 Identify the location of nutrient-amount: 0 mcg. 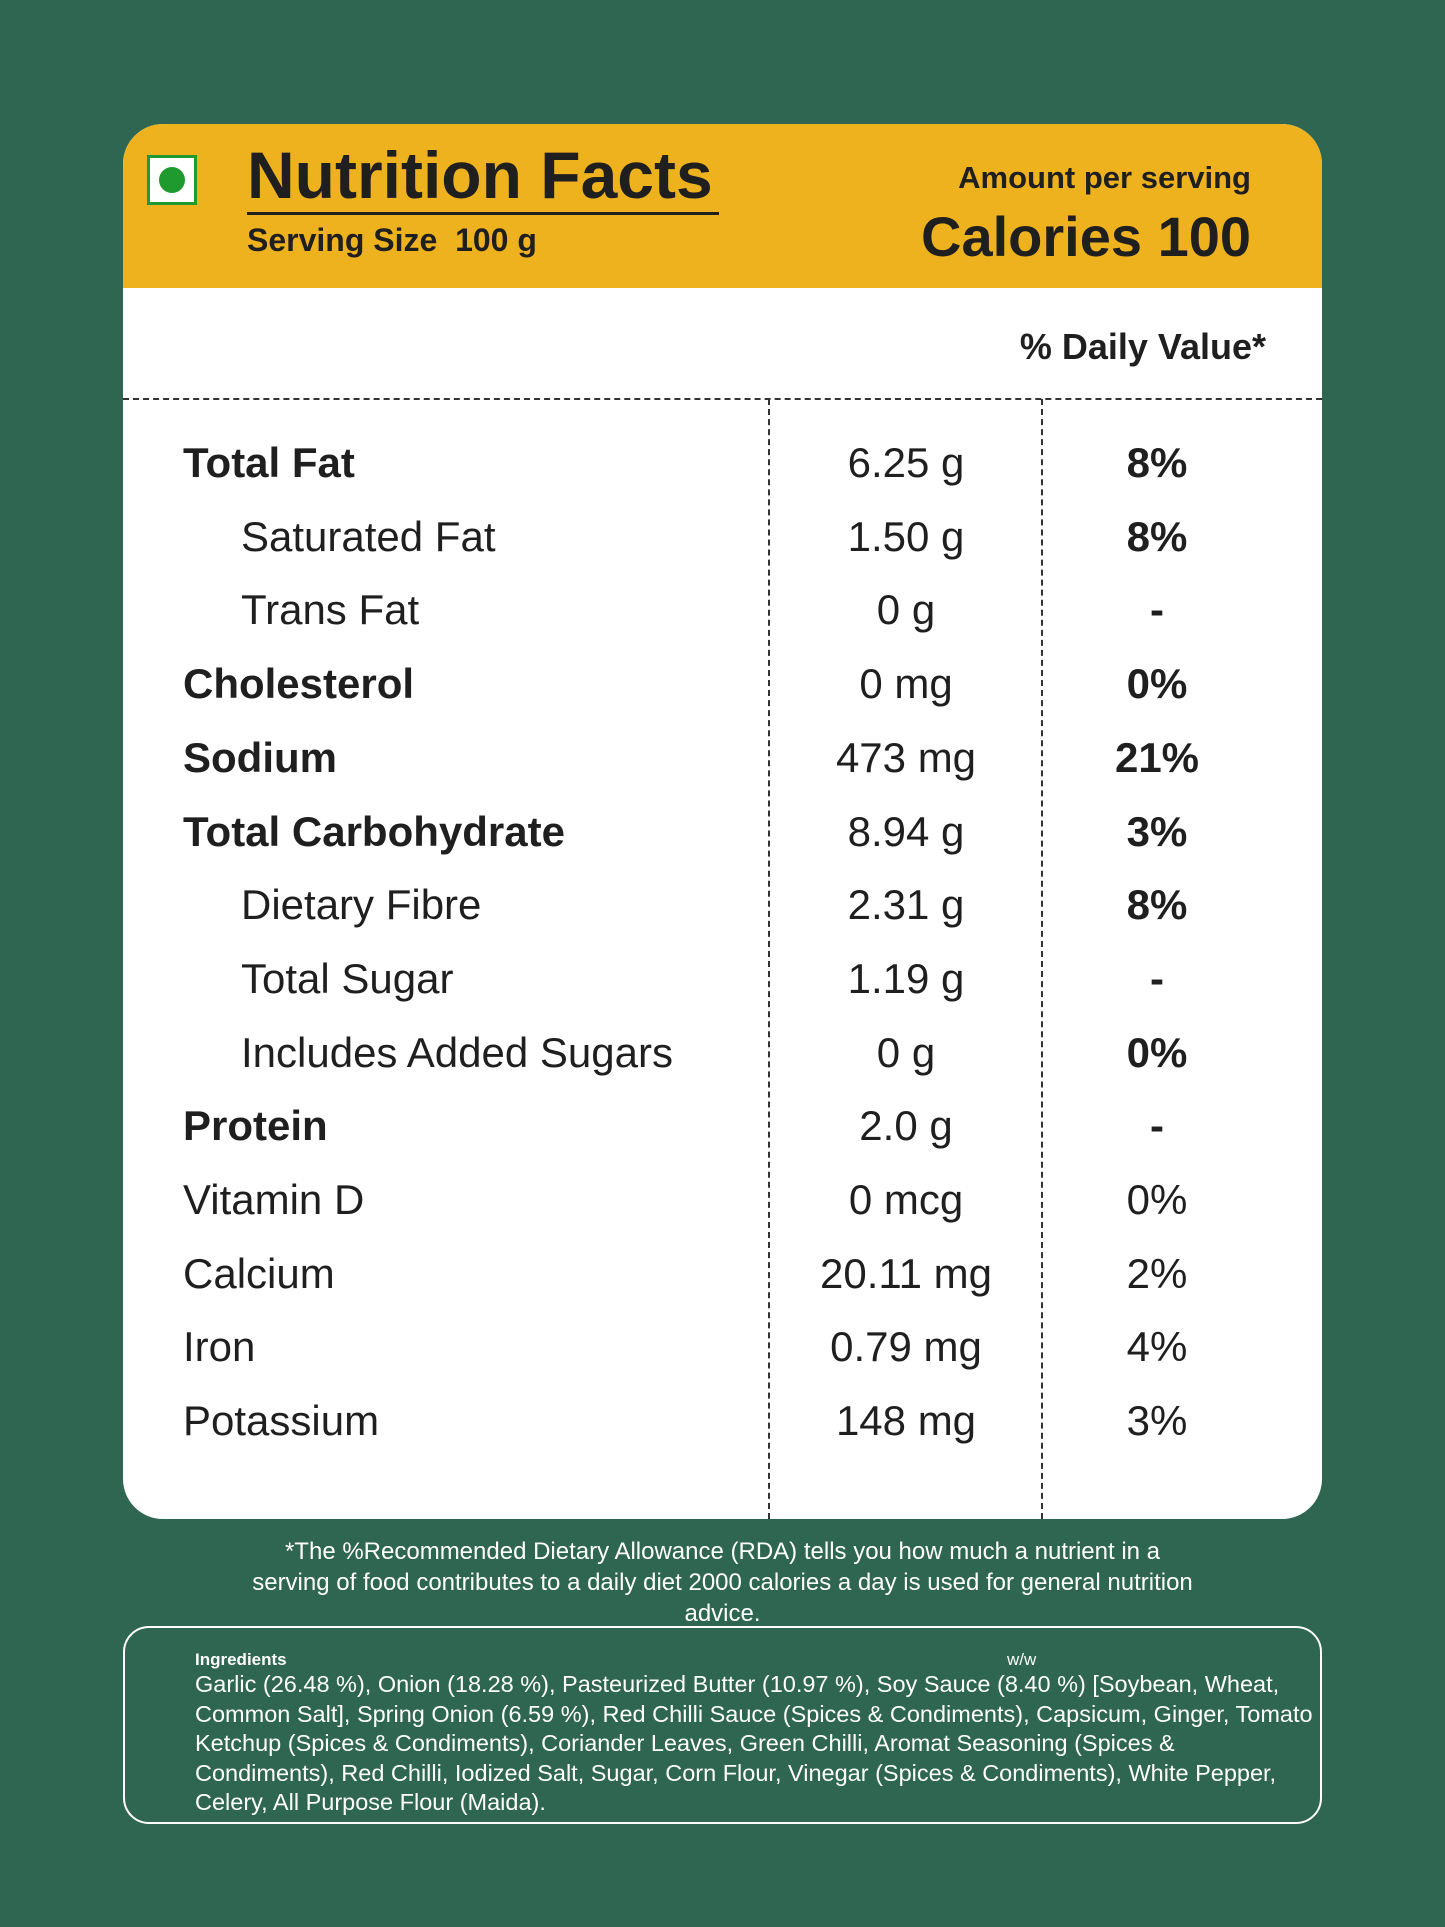
(906, 1199).